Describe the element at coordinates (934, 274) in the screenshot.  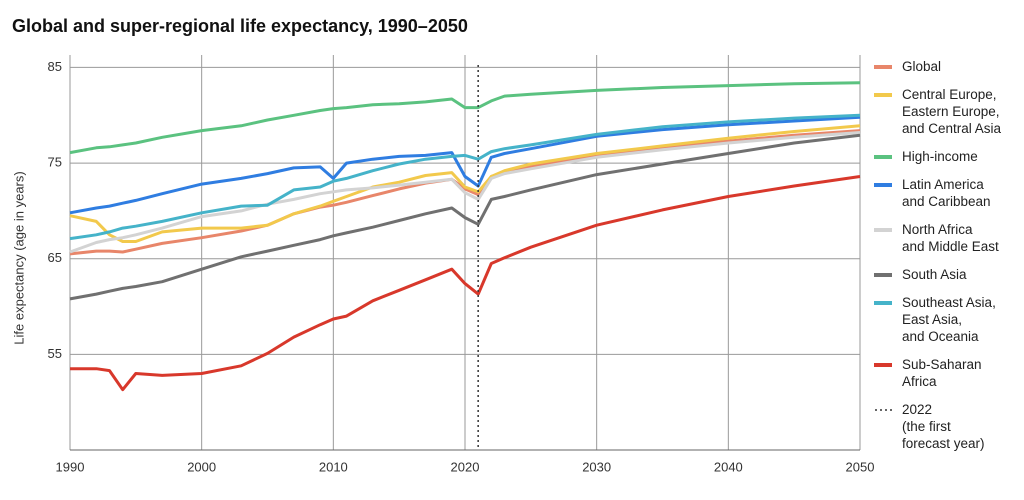
I see `legend-label: South Asia` at that location.